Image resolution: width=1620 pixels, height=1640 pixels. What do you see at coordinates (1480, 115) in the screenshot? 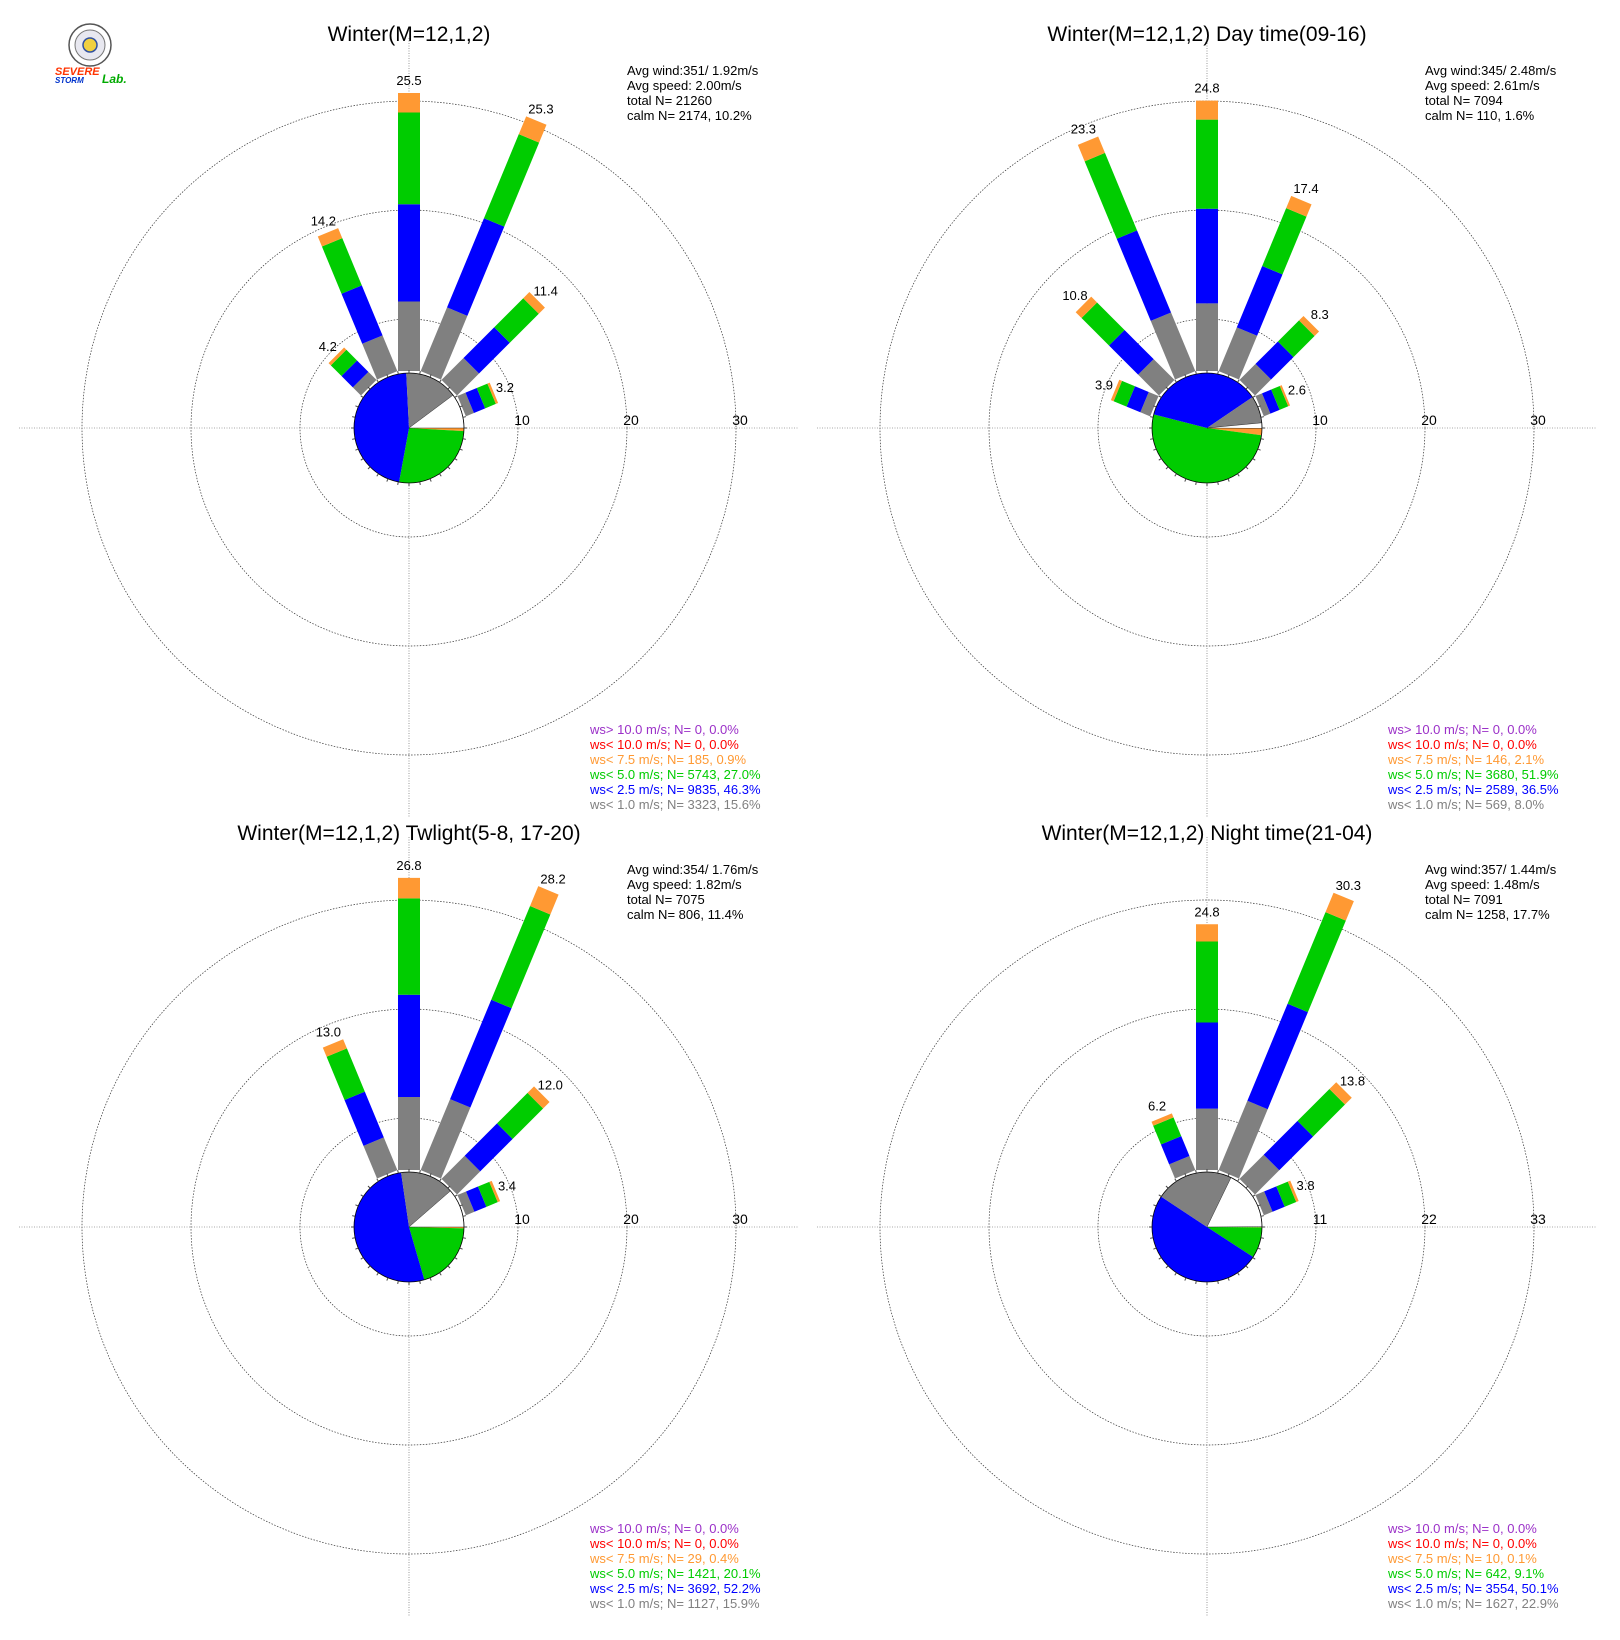
I see `stats-line: calm N= 110, 1.6%` at bounding box center [1480, 115].